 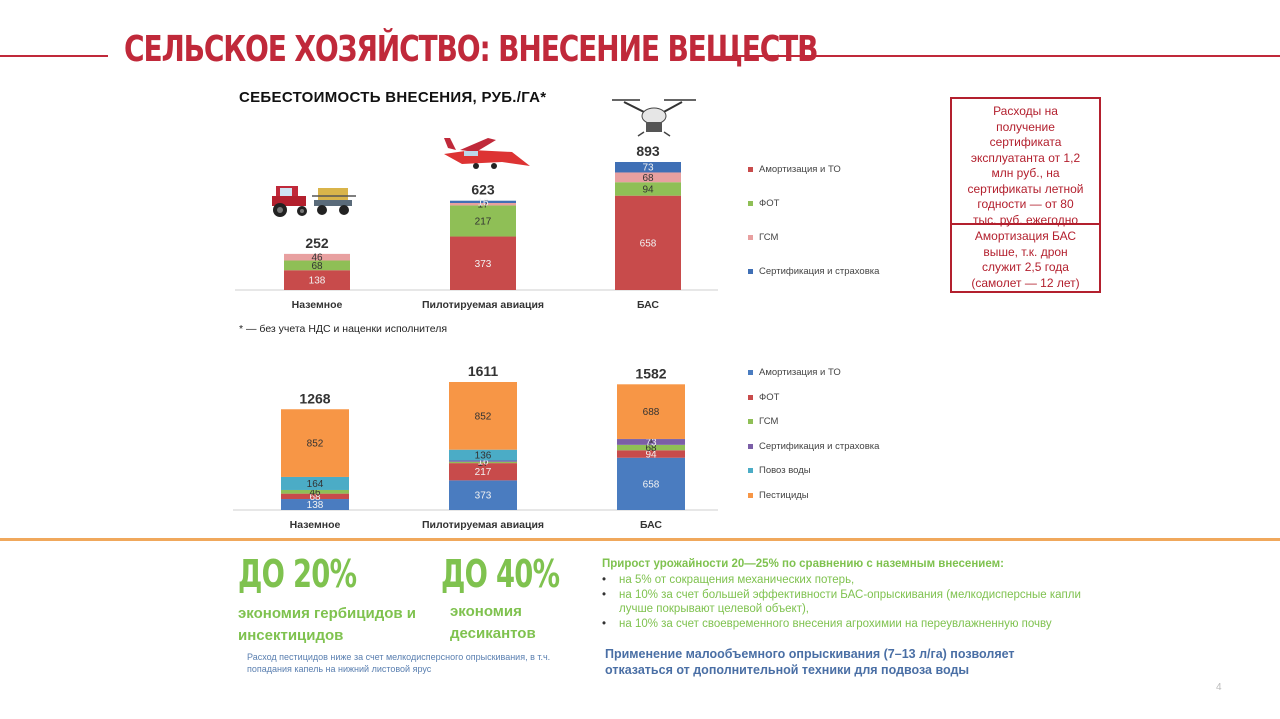 What do you see at coordinates (327, 624) in the screenshot?
I see `herbicide-savings-label: экономия гербицидов и инсектицидов` at bounding box center [327, 624].